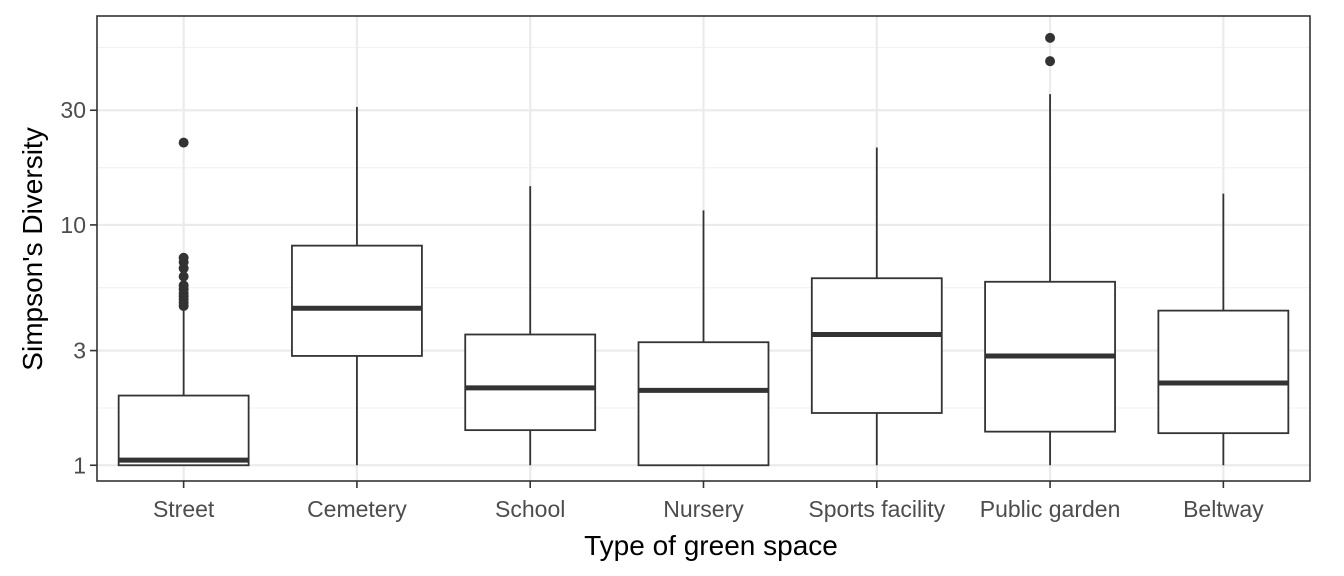  What do you see at coordinates (73, 225) in the screenshot?
I see `y-tick-label: 10` at bounding box center [73, 225].